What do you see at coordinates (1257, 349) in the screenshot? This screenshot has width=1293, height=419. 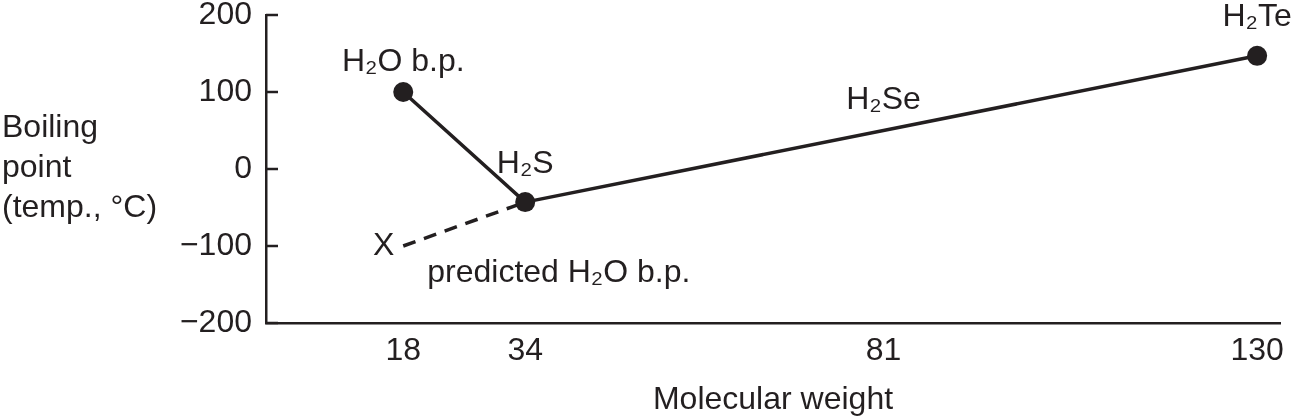 I see `x-tick-label: 130` at bounding box center [1257, 349].